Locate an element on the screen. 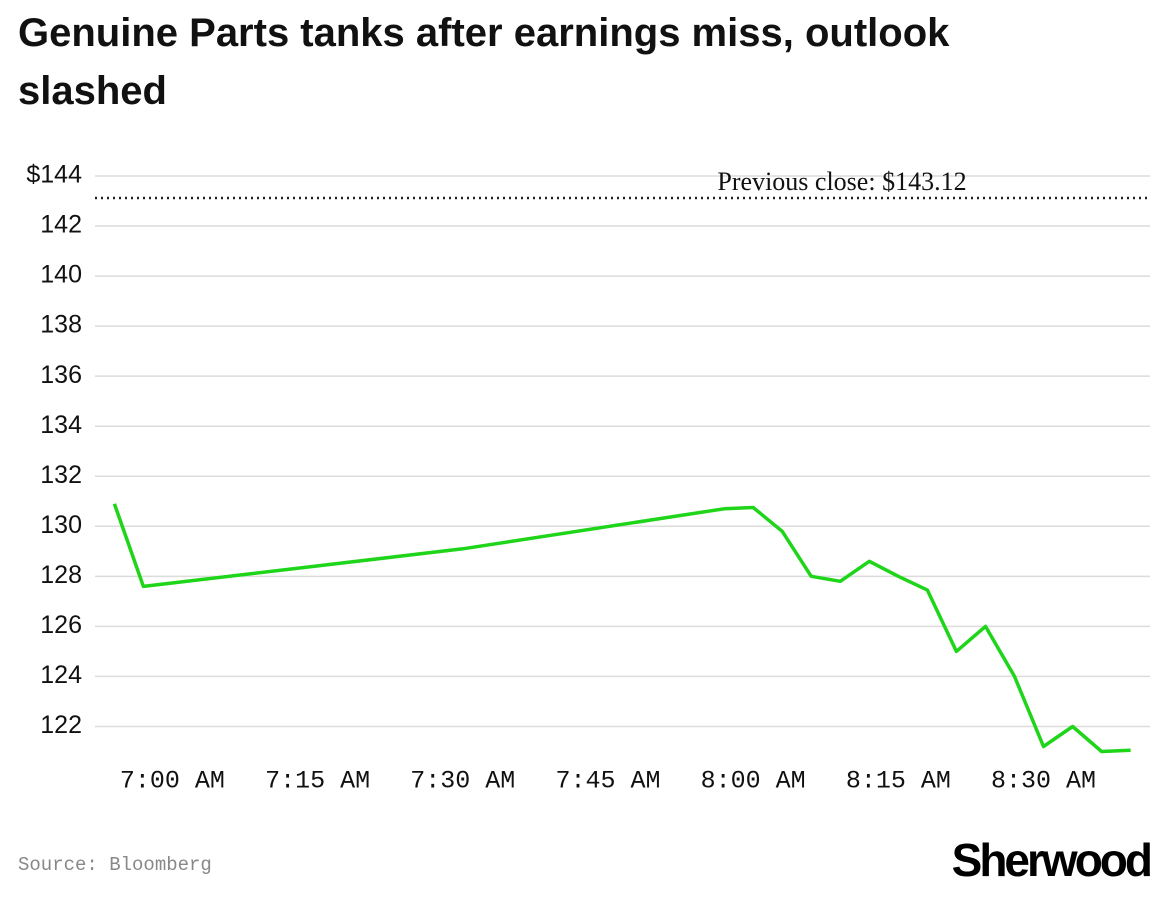 This screenshot has height=900, width=1170. y-tick-label: 124 is located at coordinates (61, 675).